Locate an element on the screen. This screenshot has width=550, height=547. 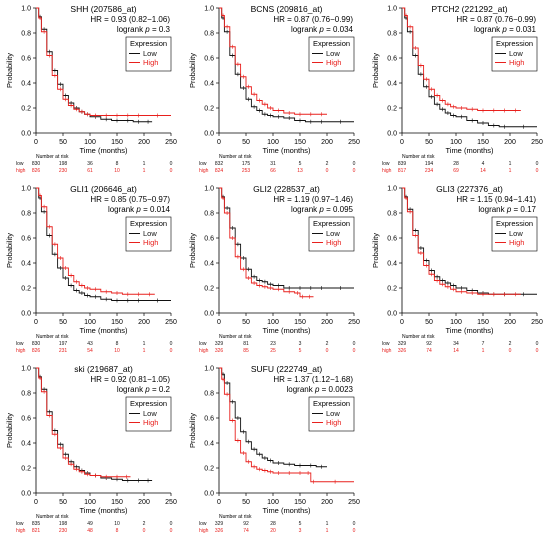
risk-count-low: 10 is located at coordinates (117, 524).